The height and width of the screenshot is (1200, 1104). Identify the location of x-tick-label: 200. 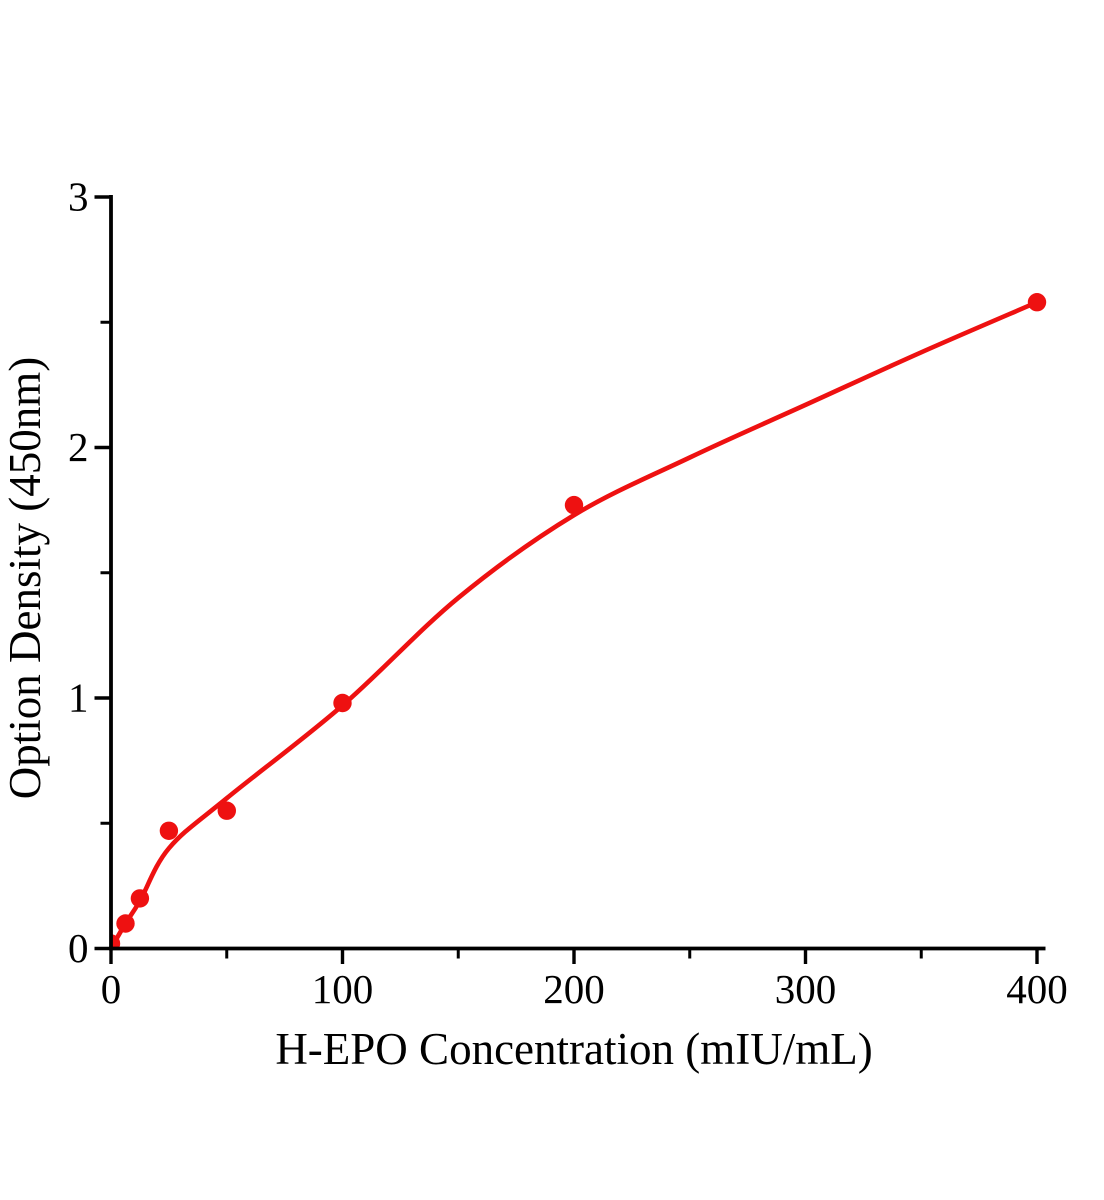
(574, 989).